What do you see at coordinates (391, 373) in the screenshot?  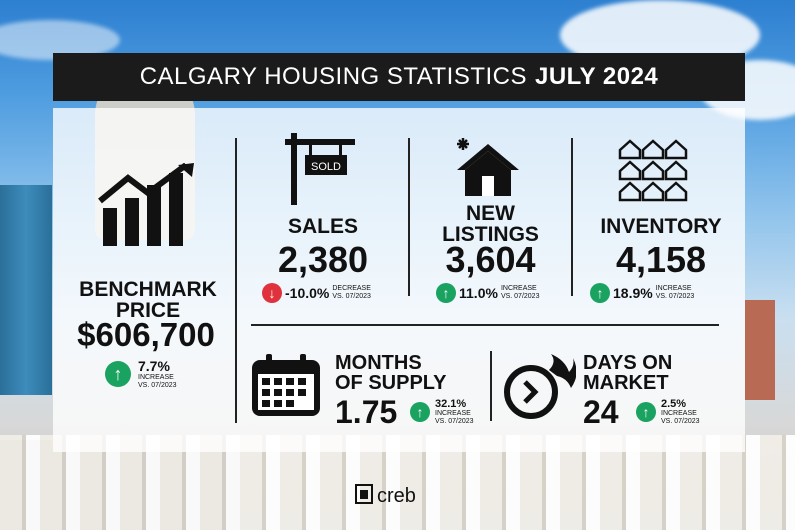 I see `months-supply-label: MONTHS OF SUPPLY` at bounding box center [391, 373].